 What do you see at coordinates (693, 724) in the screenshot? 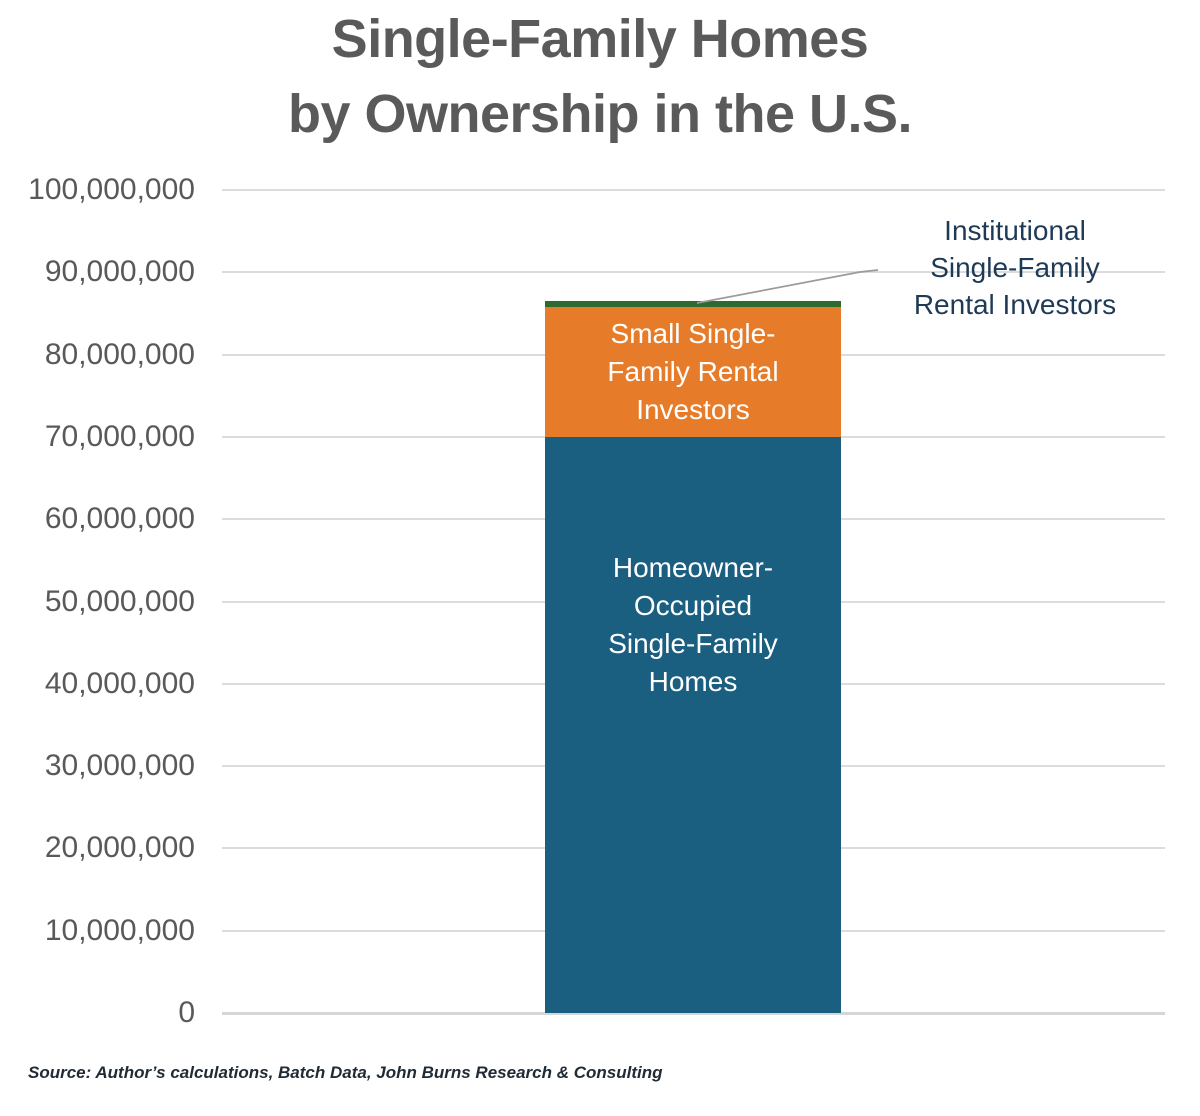
I see `bar-segment-homeowner-occupied-single-family-homes: Homeowner- Occupied Single-Family Homes` at bounding box center [693, 724].